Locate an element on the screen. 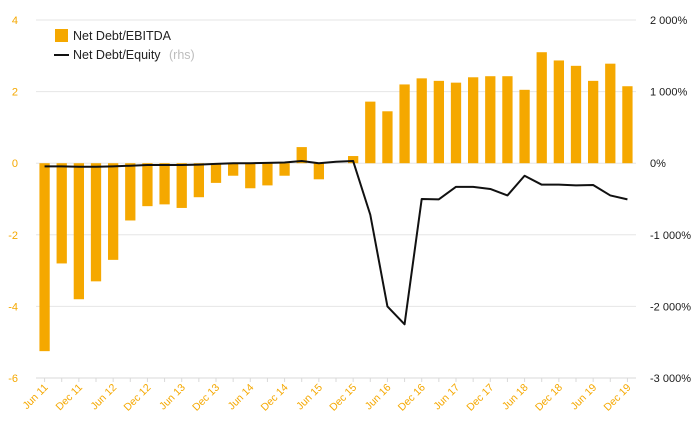 The image size is (700, 433). legend-line-label-group: Net Debt/Equity (rhs) is located at coordinates (134, 54).